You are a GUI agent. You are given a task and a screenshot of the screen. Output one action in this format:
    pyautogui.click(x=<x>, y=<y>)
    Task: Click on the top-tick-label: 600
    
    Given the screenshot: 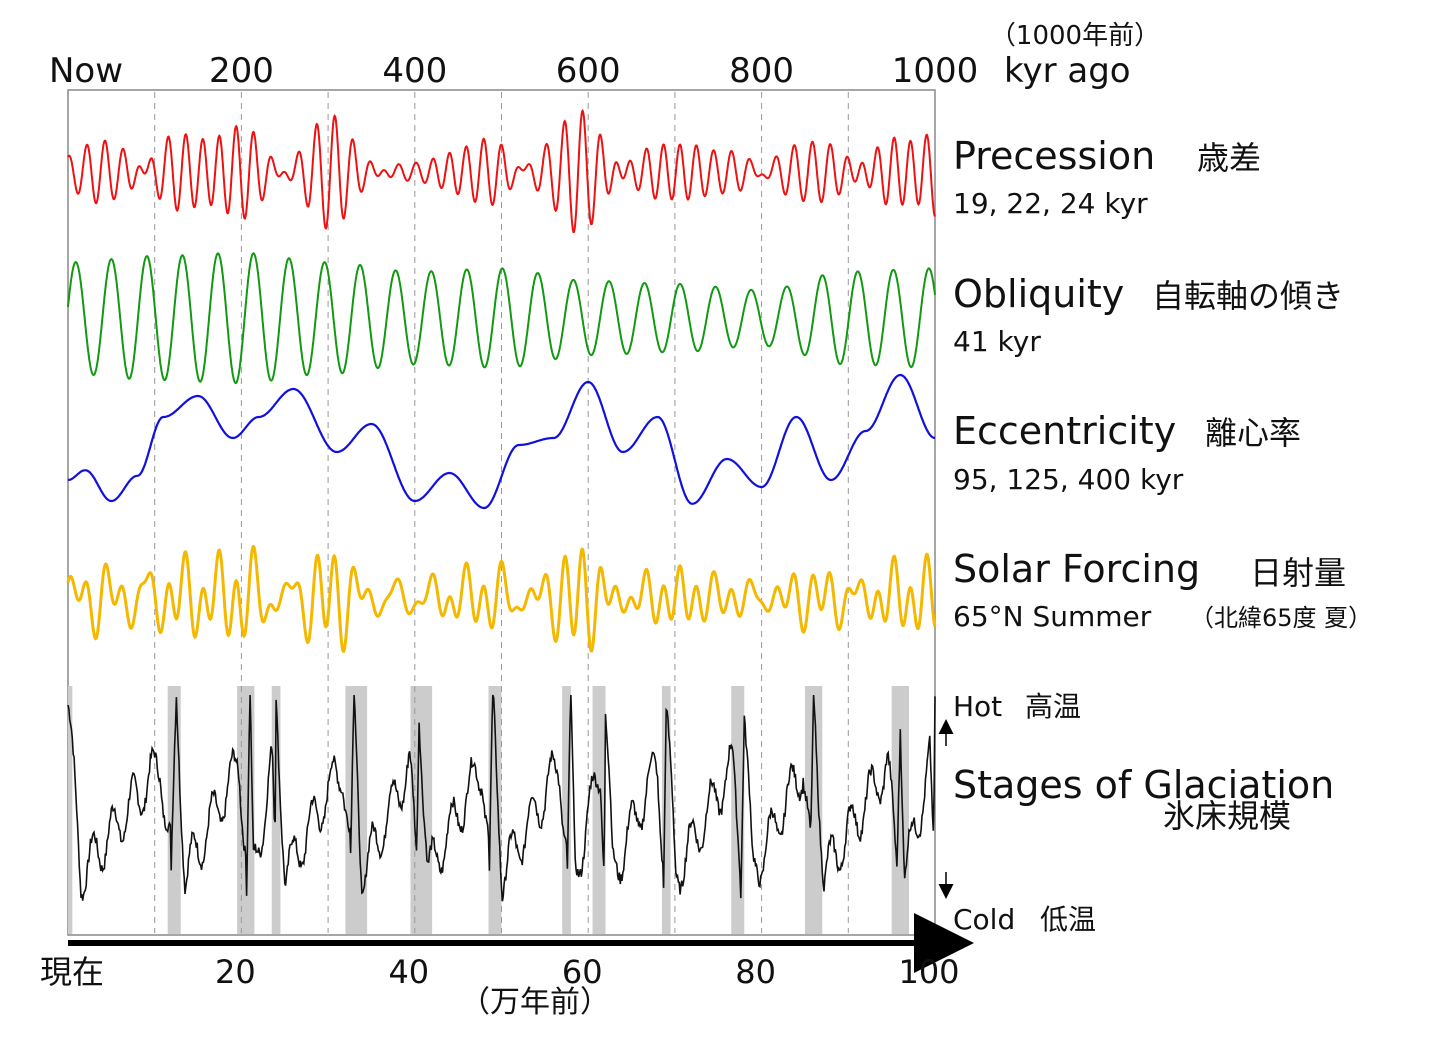 What is the action you would take?
    pyautogui.click(x=588, y=71)
    